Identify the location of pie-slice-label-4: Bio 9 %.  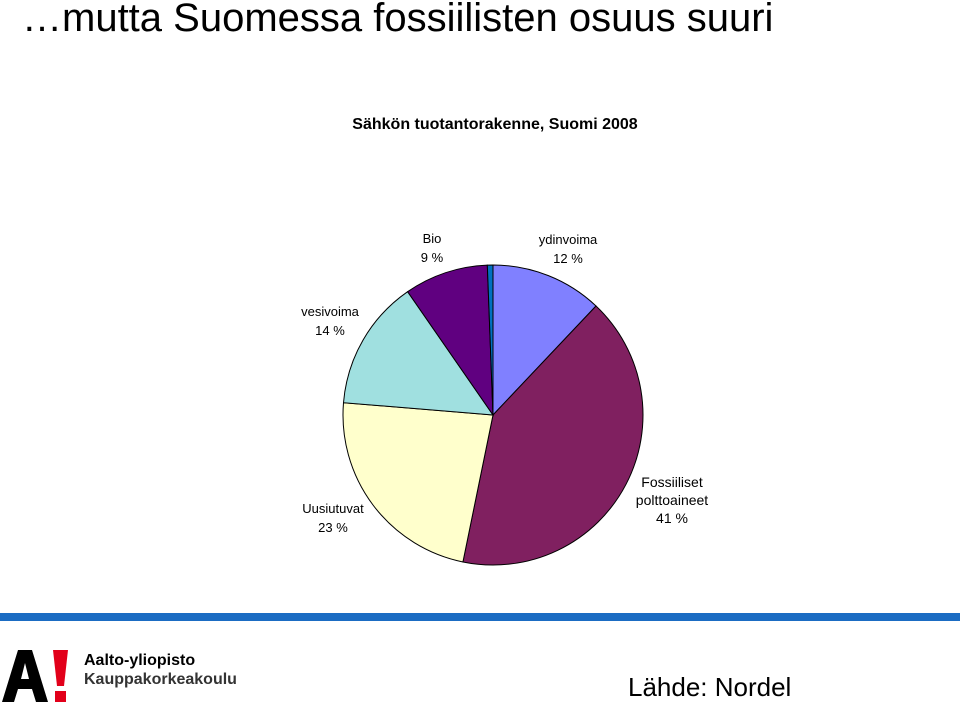
(432, 248).